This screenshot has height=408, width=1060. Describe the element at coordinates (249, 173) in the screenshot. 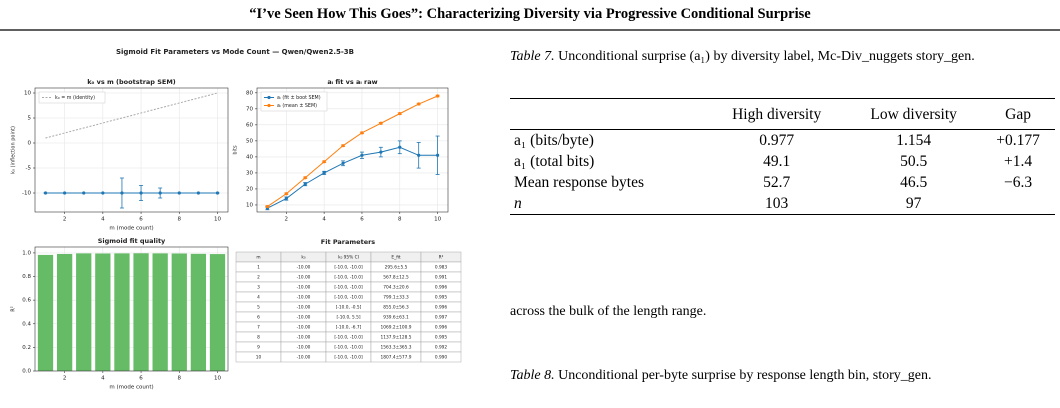

I see `y-tick-label: 30` at that location.